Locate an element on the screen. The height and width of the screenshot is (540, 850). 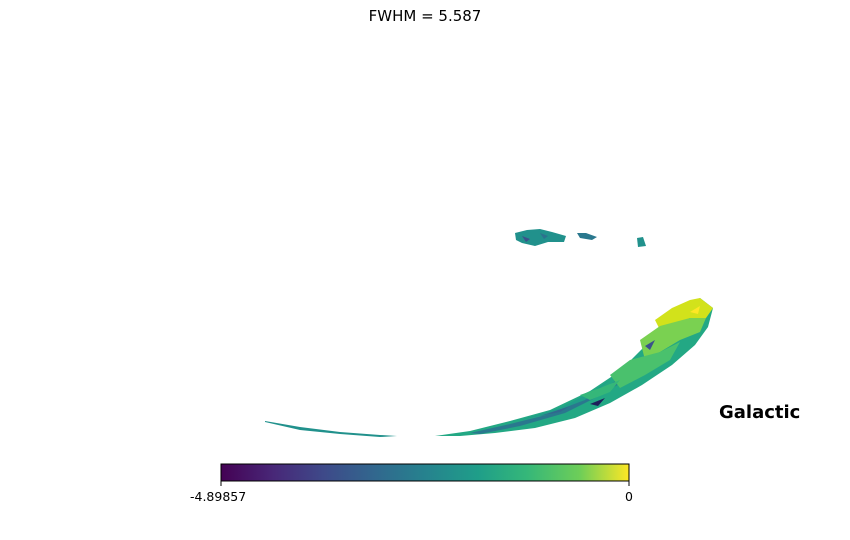
edge-line is located at coordinates (331, 429).